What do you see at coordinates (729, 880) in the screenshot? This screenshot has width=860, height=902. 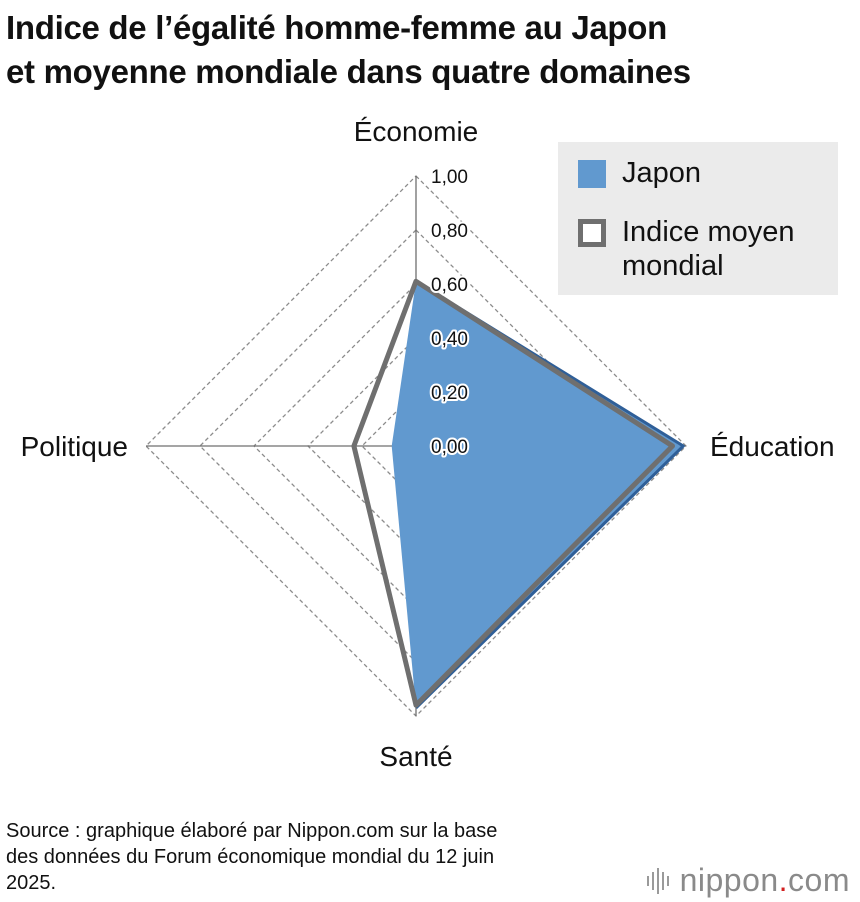 I see `logo-prefix: nippon` at bounding box center [729, 880].